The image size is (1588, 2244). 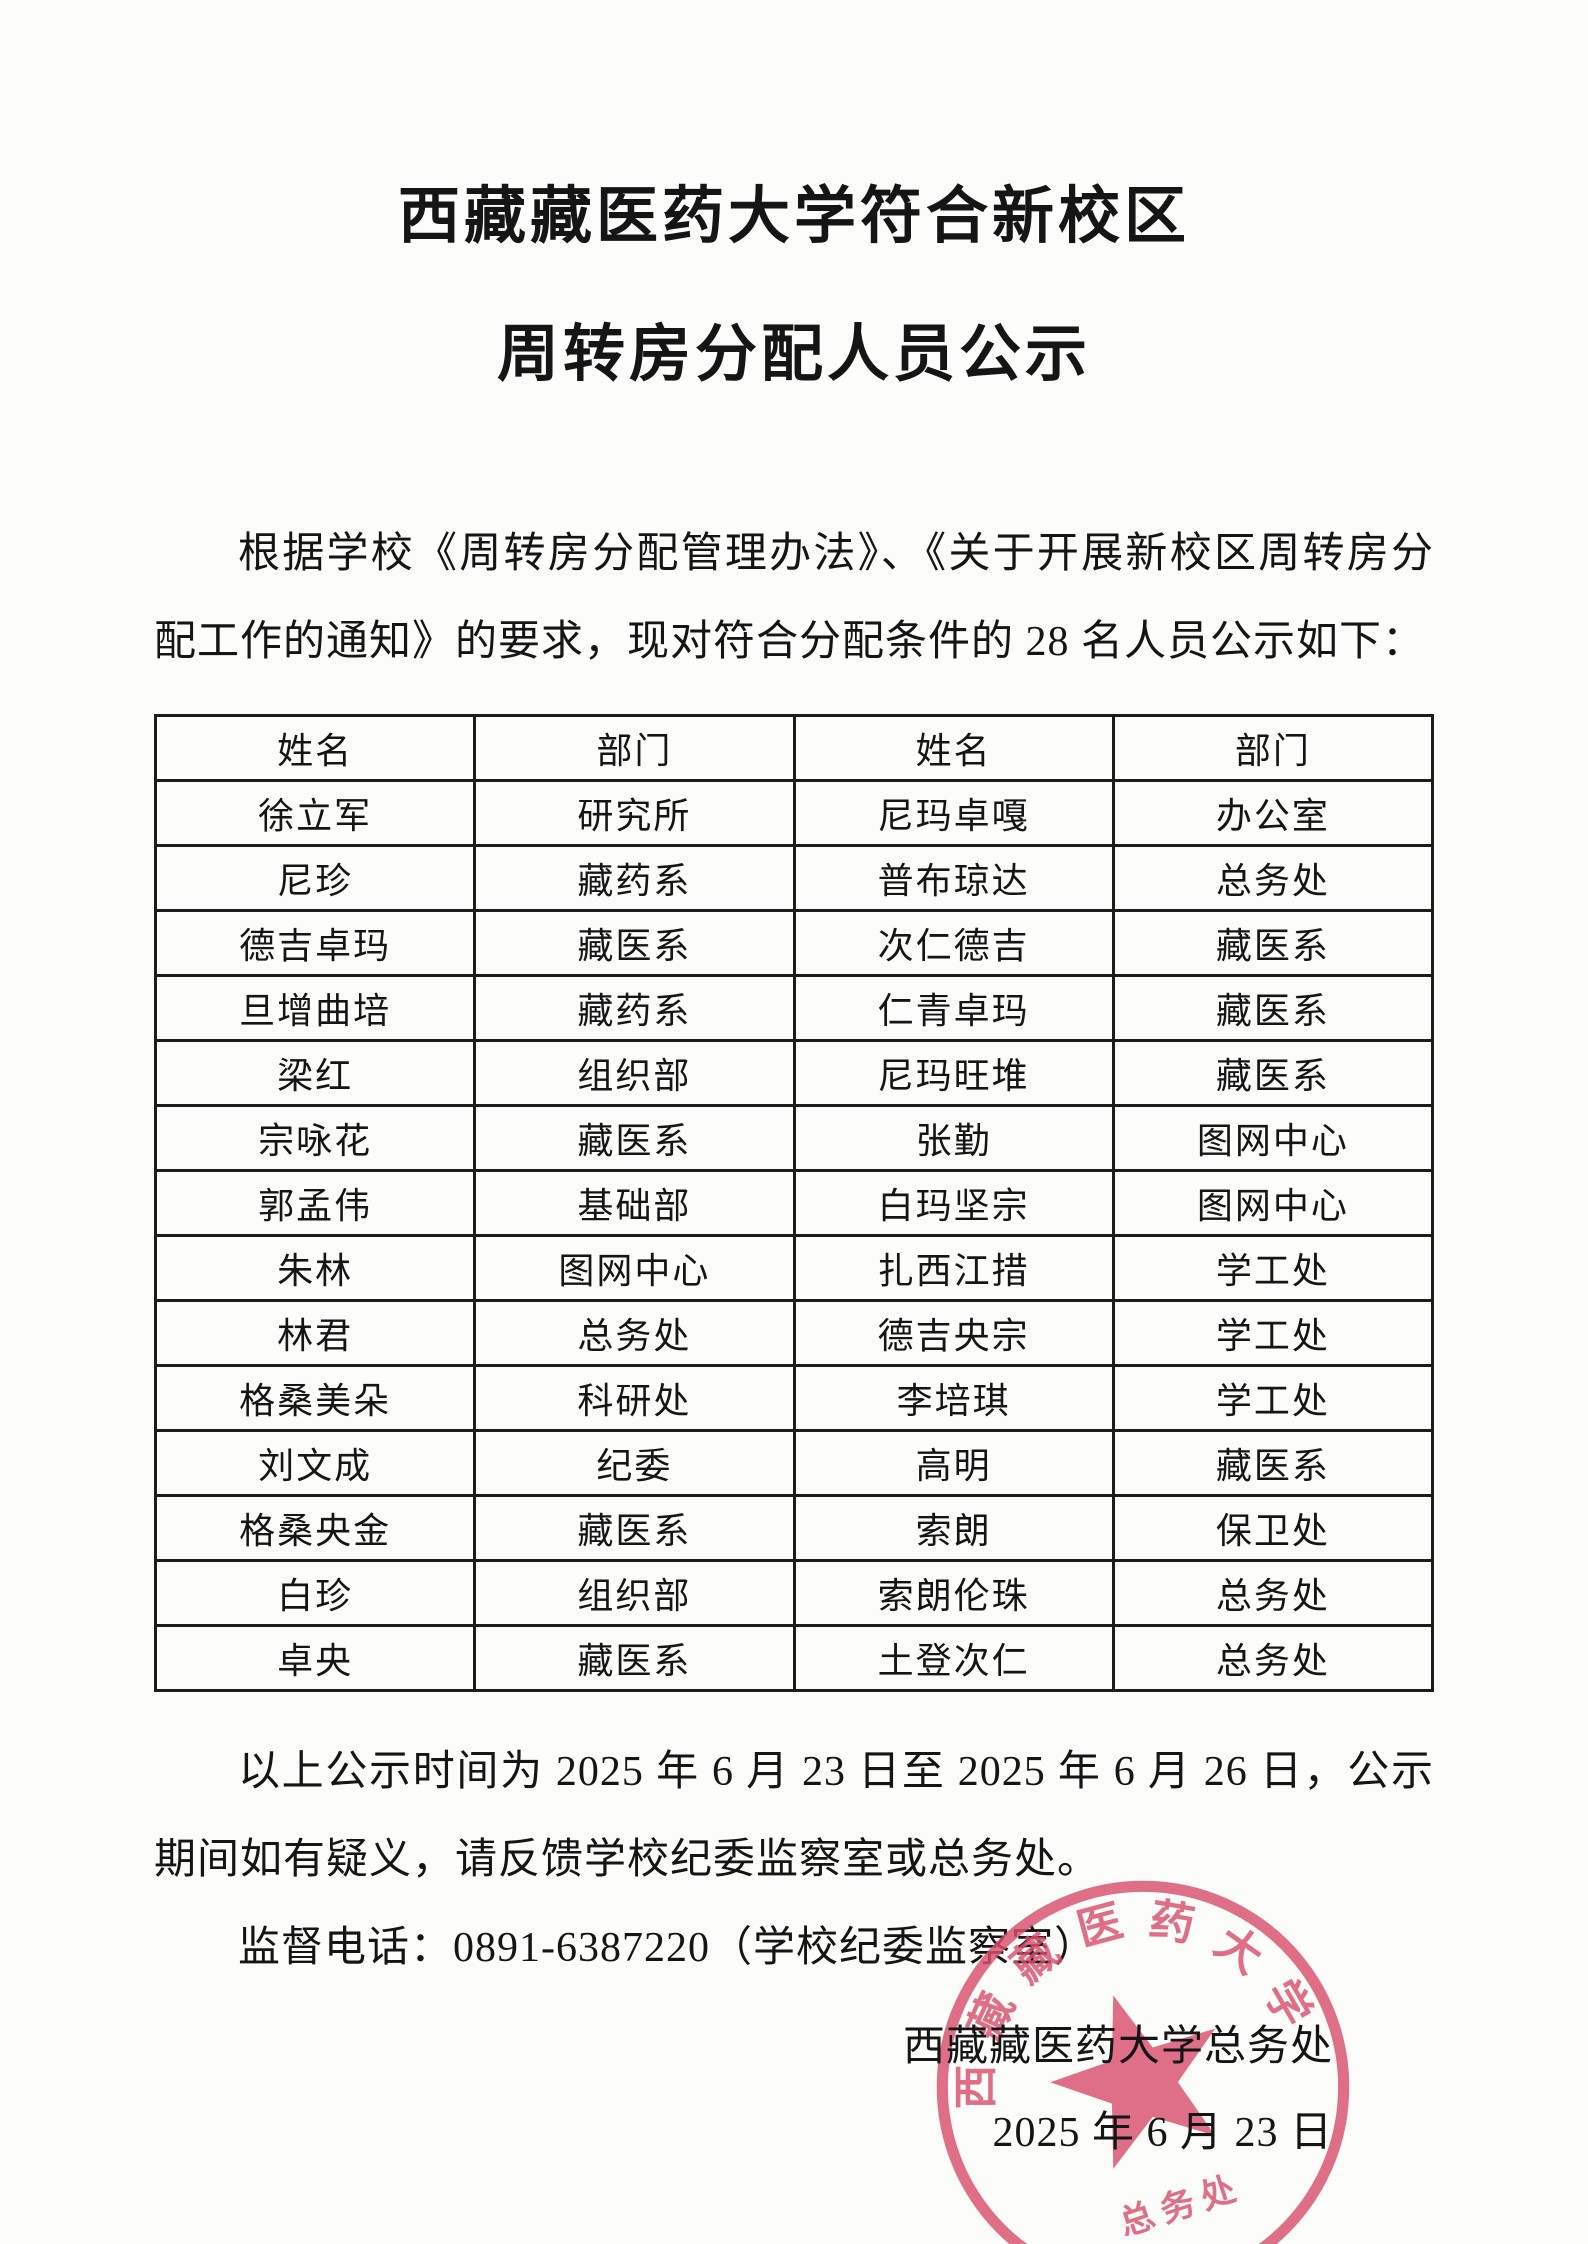 I want to click on table-cell: 白珍, so click(x=315, y=1593).